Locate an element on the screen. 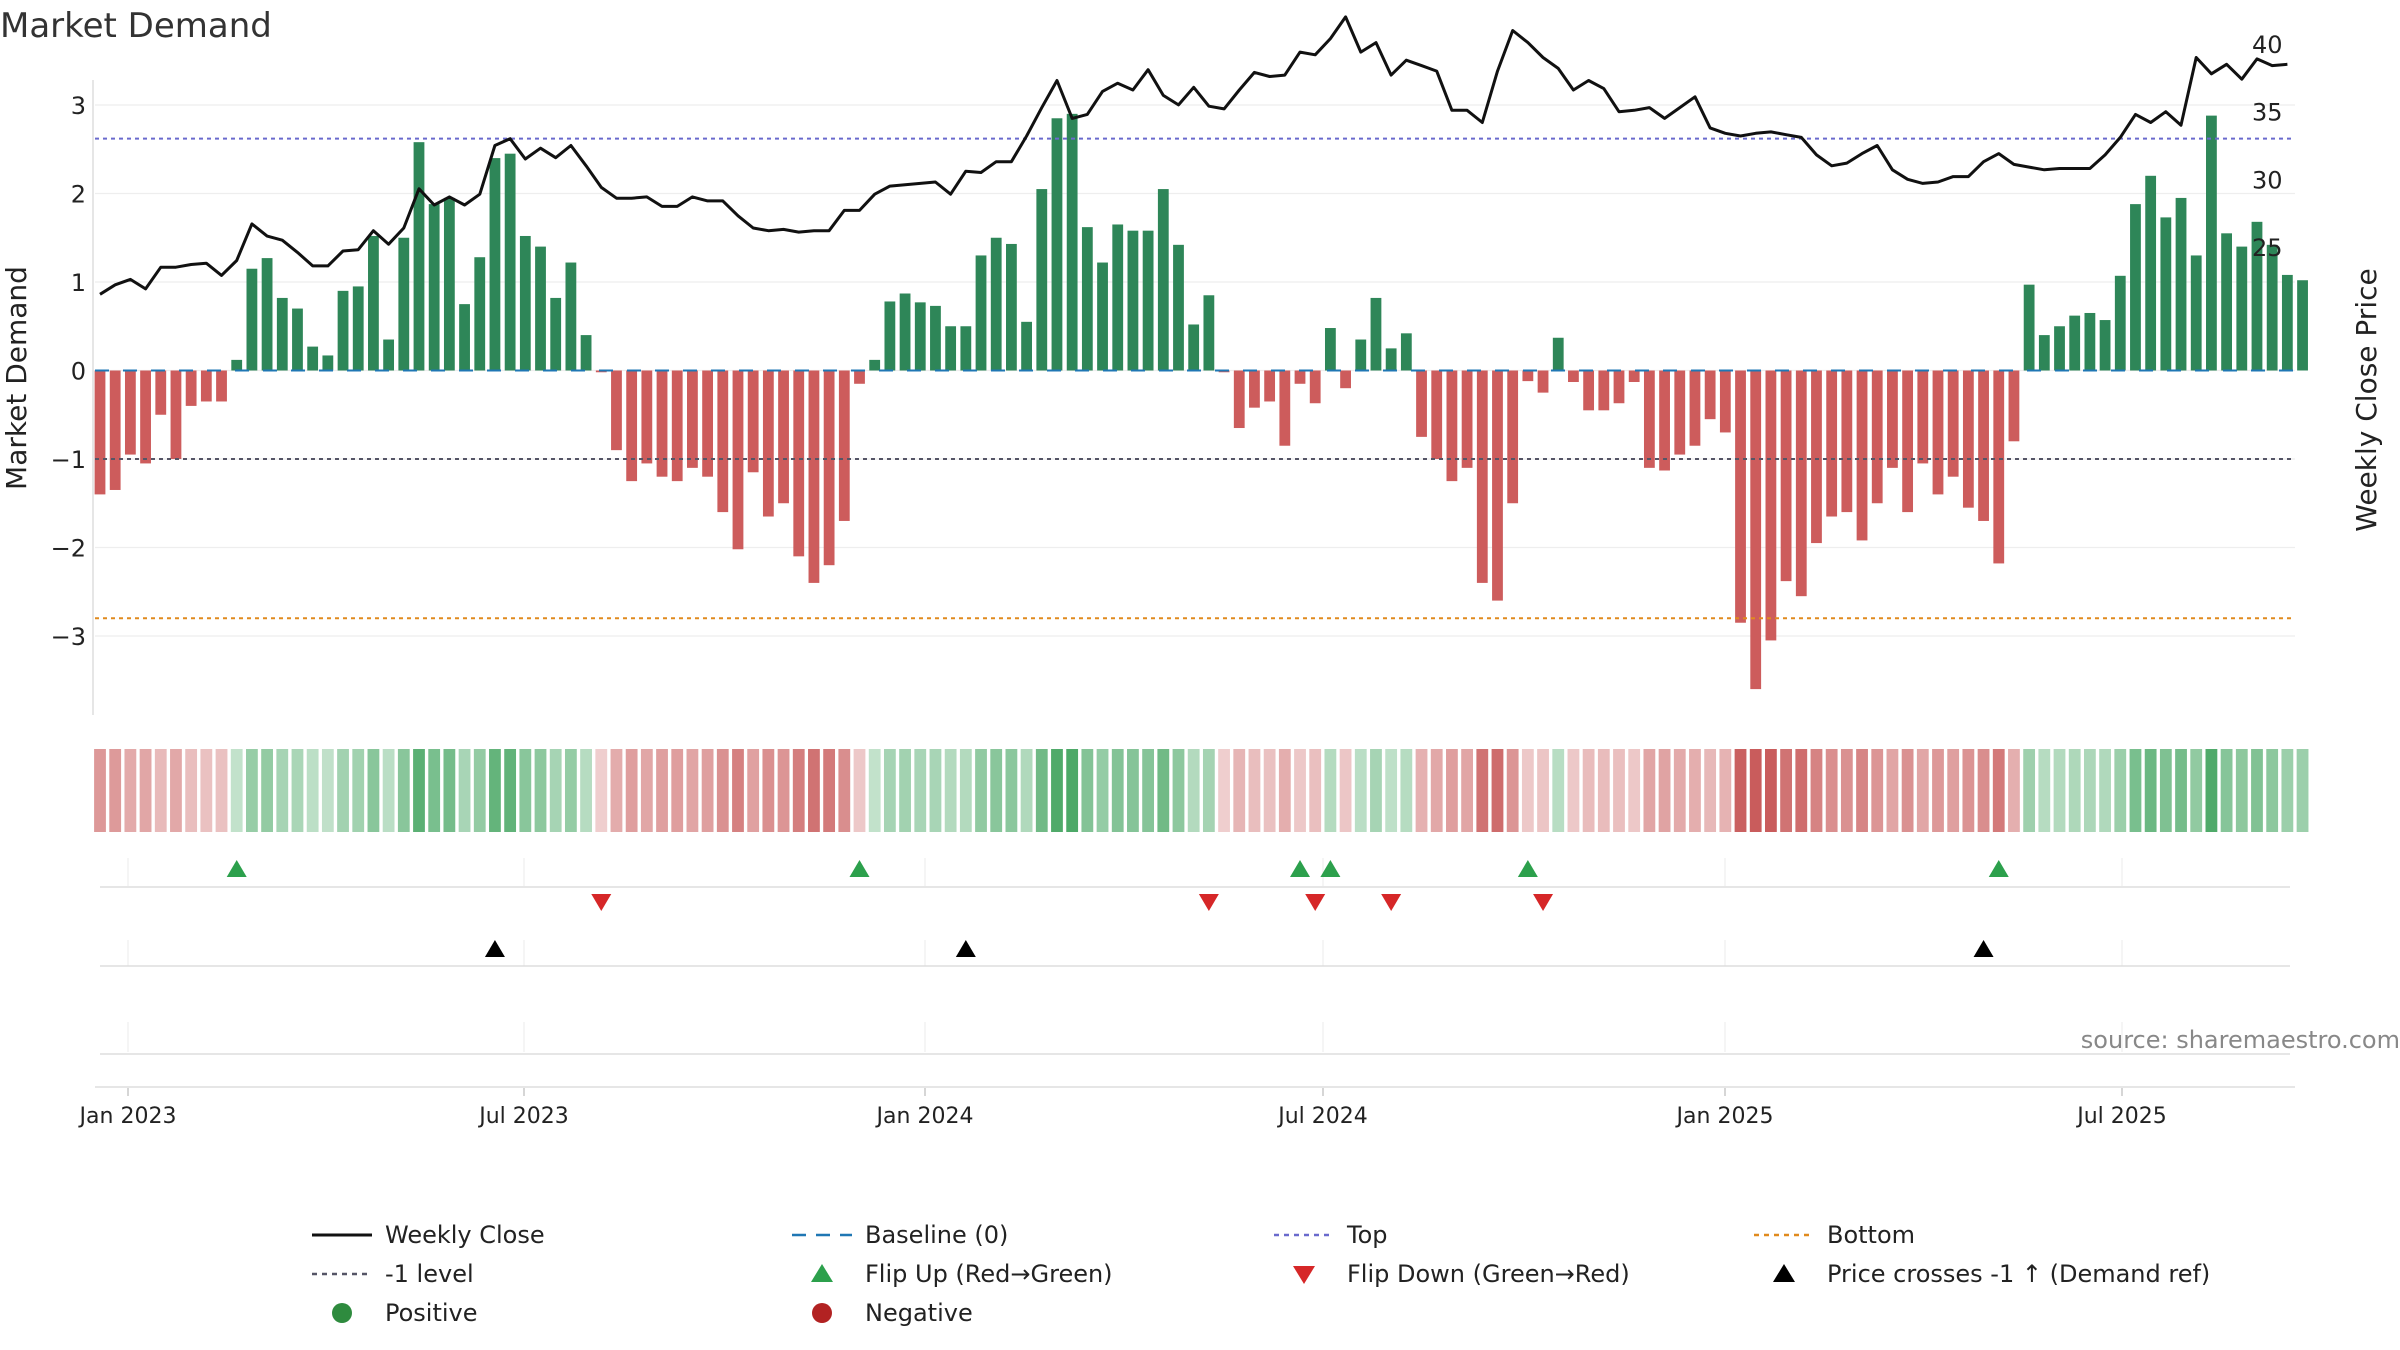 The width and height of the screenshot is (2400, 1350). legend-label: Positive is located at coordinates (431, 1313).